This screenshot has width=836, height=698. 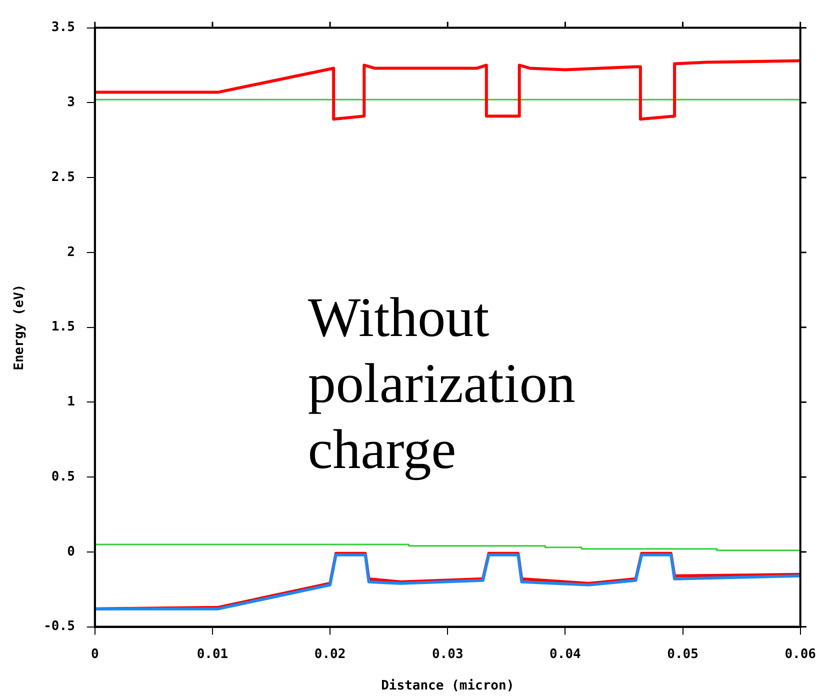 I want to click on x-tick-label: 0.01, so click(x=212, y=654).